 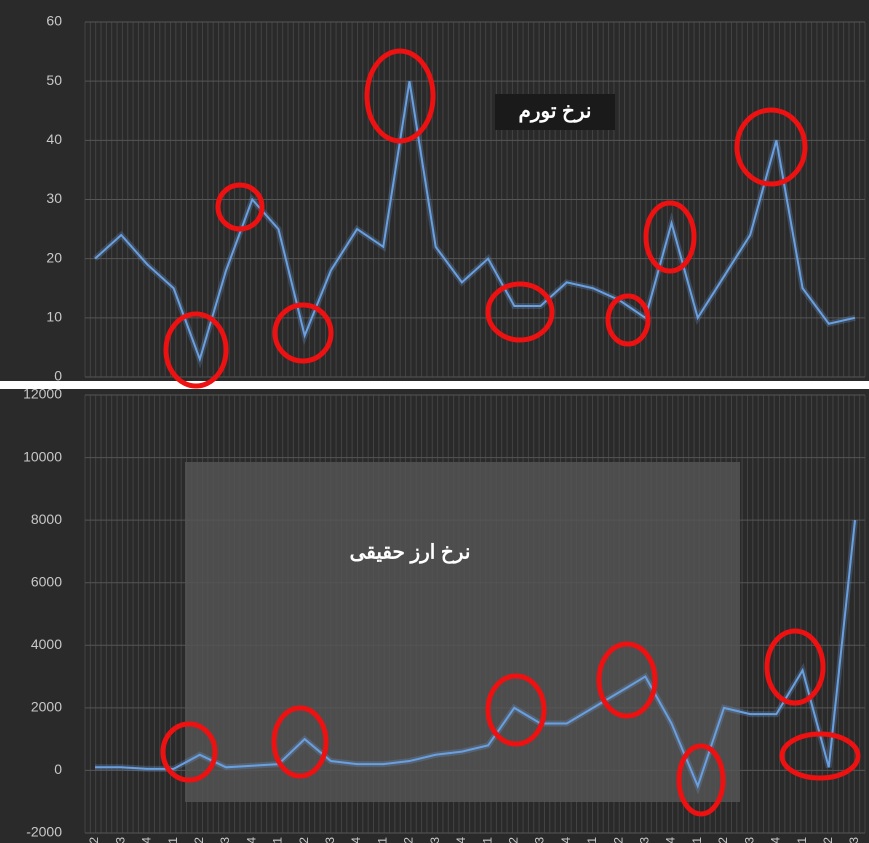 What do you see at coordinates (434, 385) in the screenshot?
I see `separator` at bounding box center [434, 385].